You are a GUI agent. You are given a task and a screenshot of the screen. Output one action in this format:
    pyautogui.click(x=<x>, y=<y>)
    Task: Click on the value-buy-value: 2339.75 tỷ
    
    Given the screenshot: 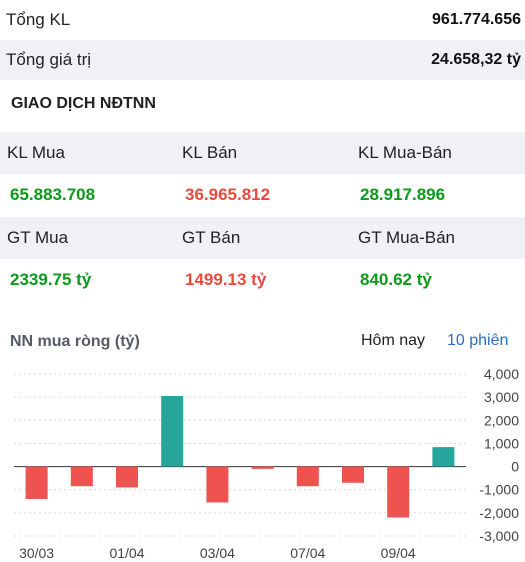 What is the action you would take?
    pyautogui.click(x=51, y=279)
    